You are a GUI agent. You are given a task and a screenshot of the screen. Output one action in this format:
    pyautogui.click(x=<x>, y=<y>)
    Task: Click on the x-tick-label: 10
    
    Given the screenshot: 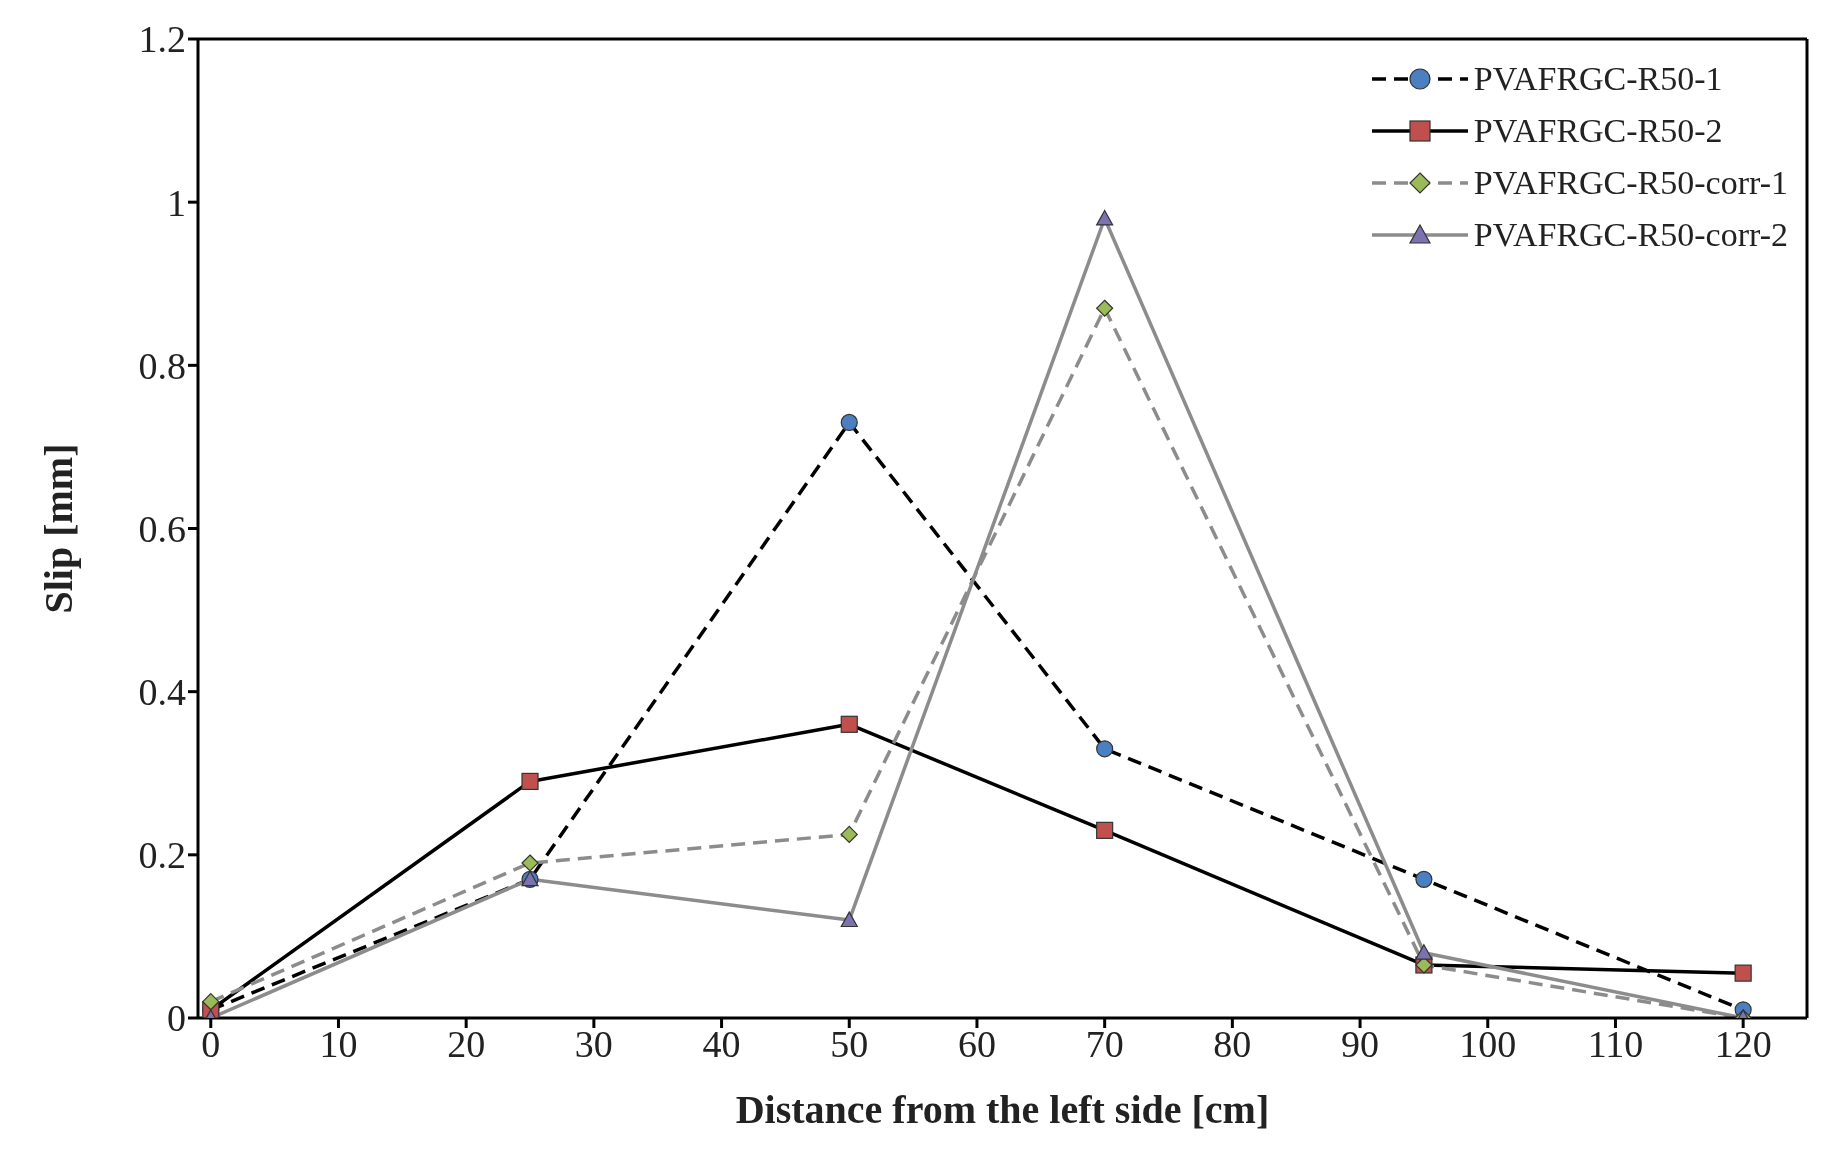 What is the action you would take?
    pyautogui.click(x=338, y=1043)
    